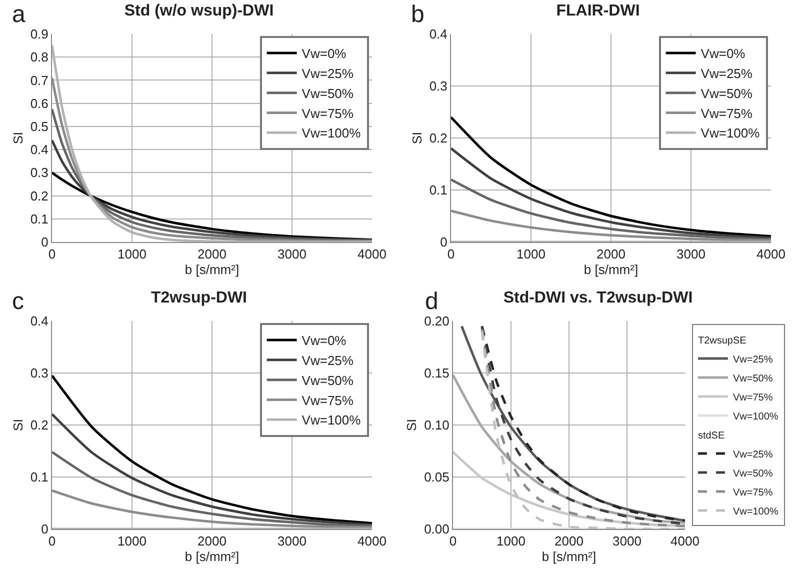  I want to click on chart-title: Std (w/o wsup)-DWI, so click(199, 11).